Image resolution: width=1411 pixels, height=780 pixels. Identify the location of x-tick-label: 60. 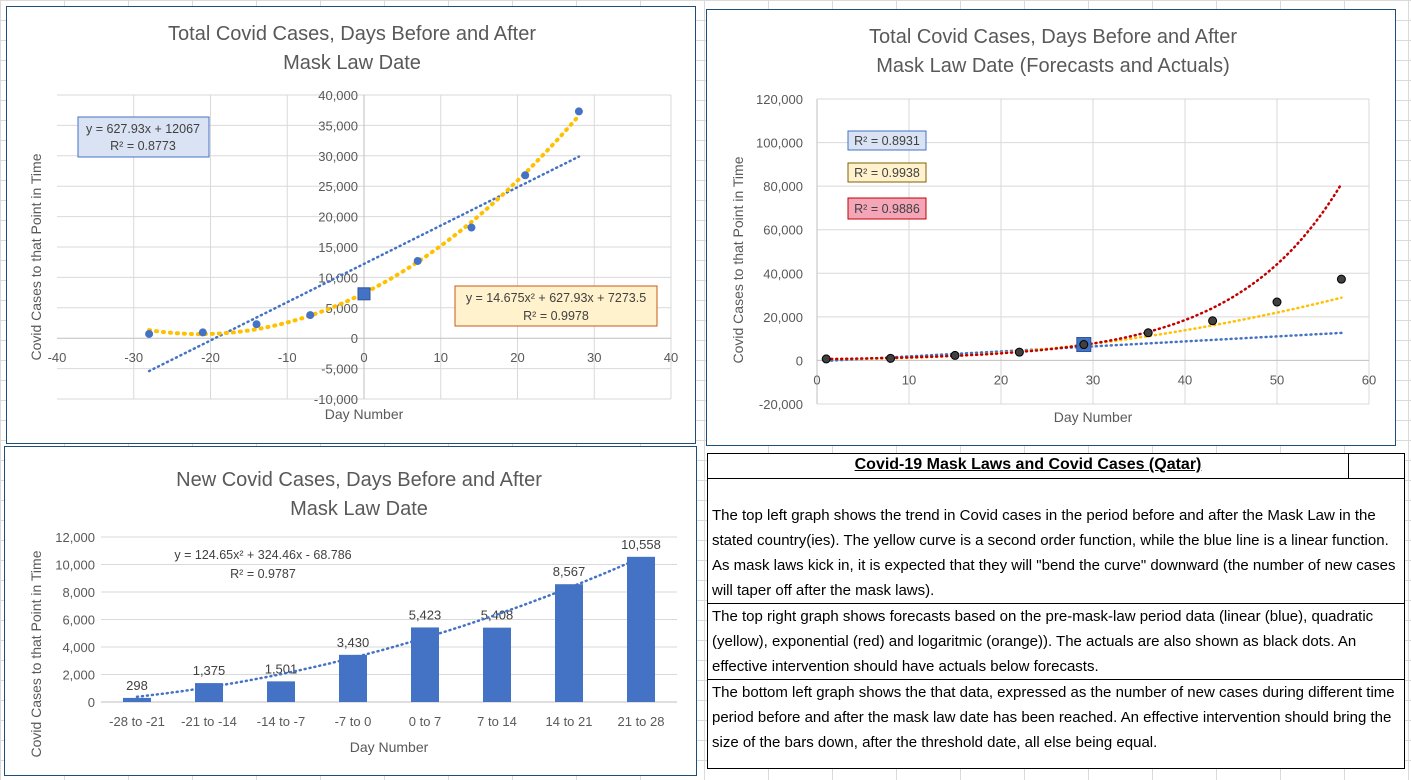
(1369, 379).